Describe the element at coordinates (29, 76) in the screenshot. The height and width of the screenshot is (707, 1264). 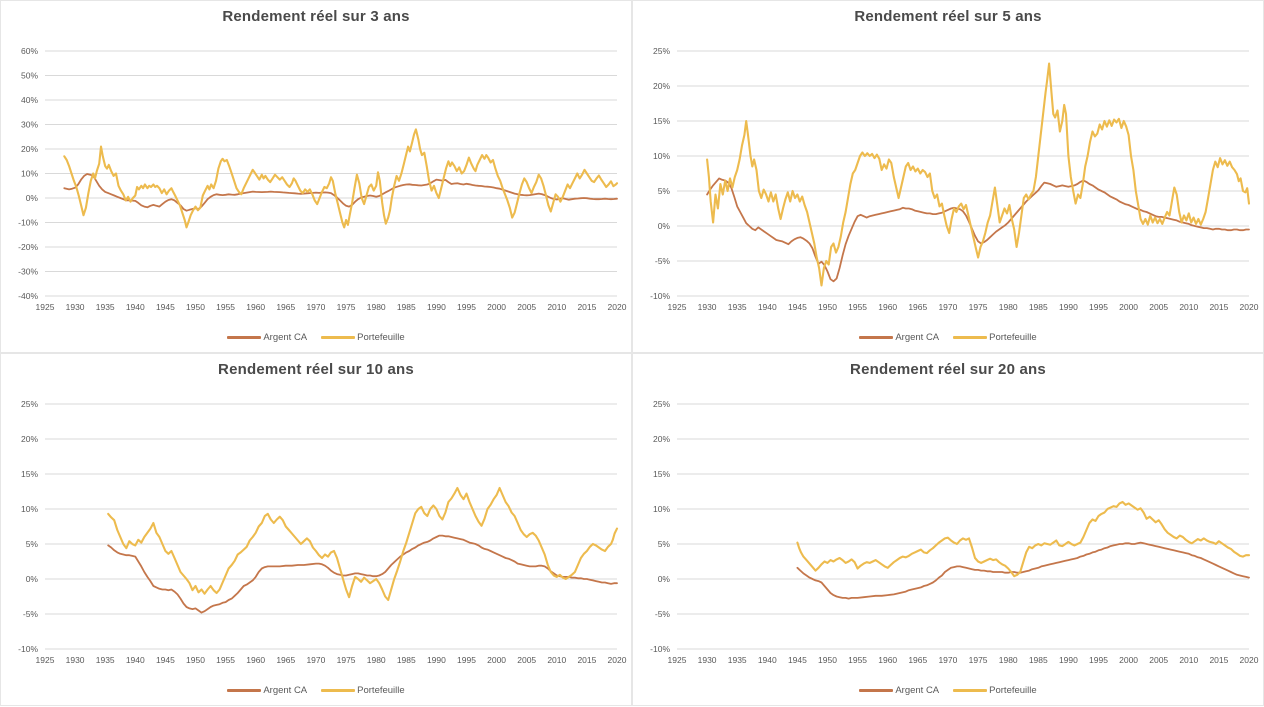
I see `y-axis-tick-label: 50%` at that location.